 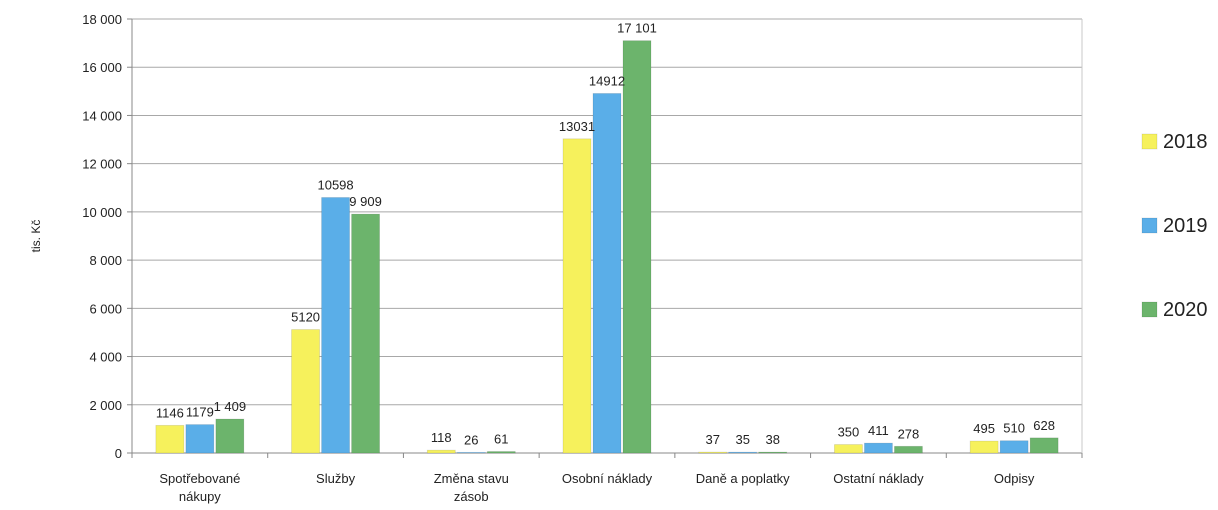 I want to click on y-tick-label: 10 000, so click(x=102, y=212).